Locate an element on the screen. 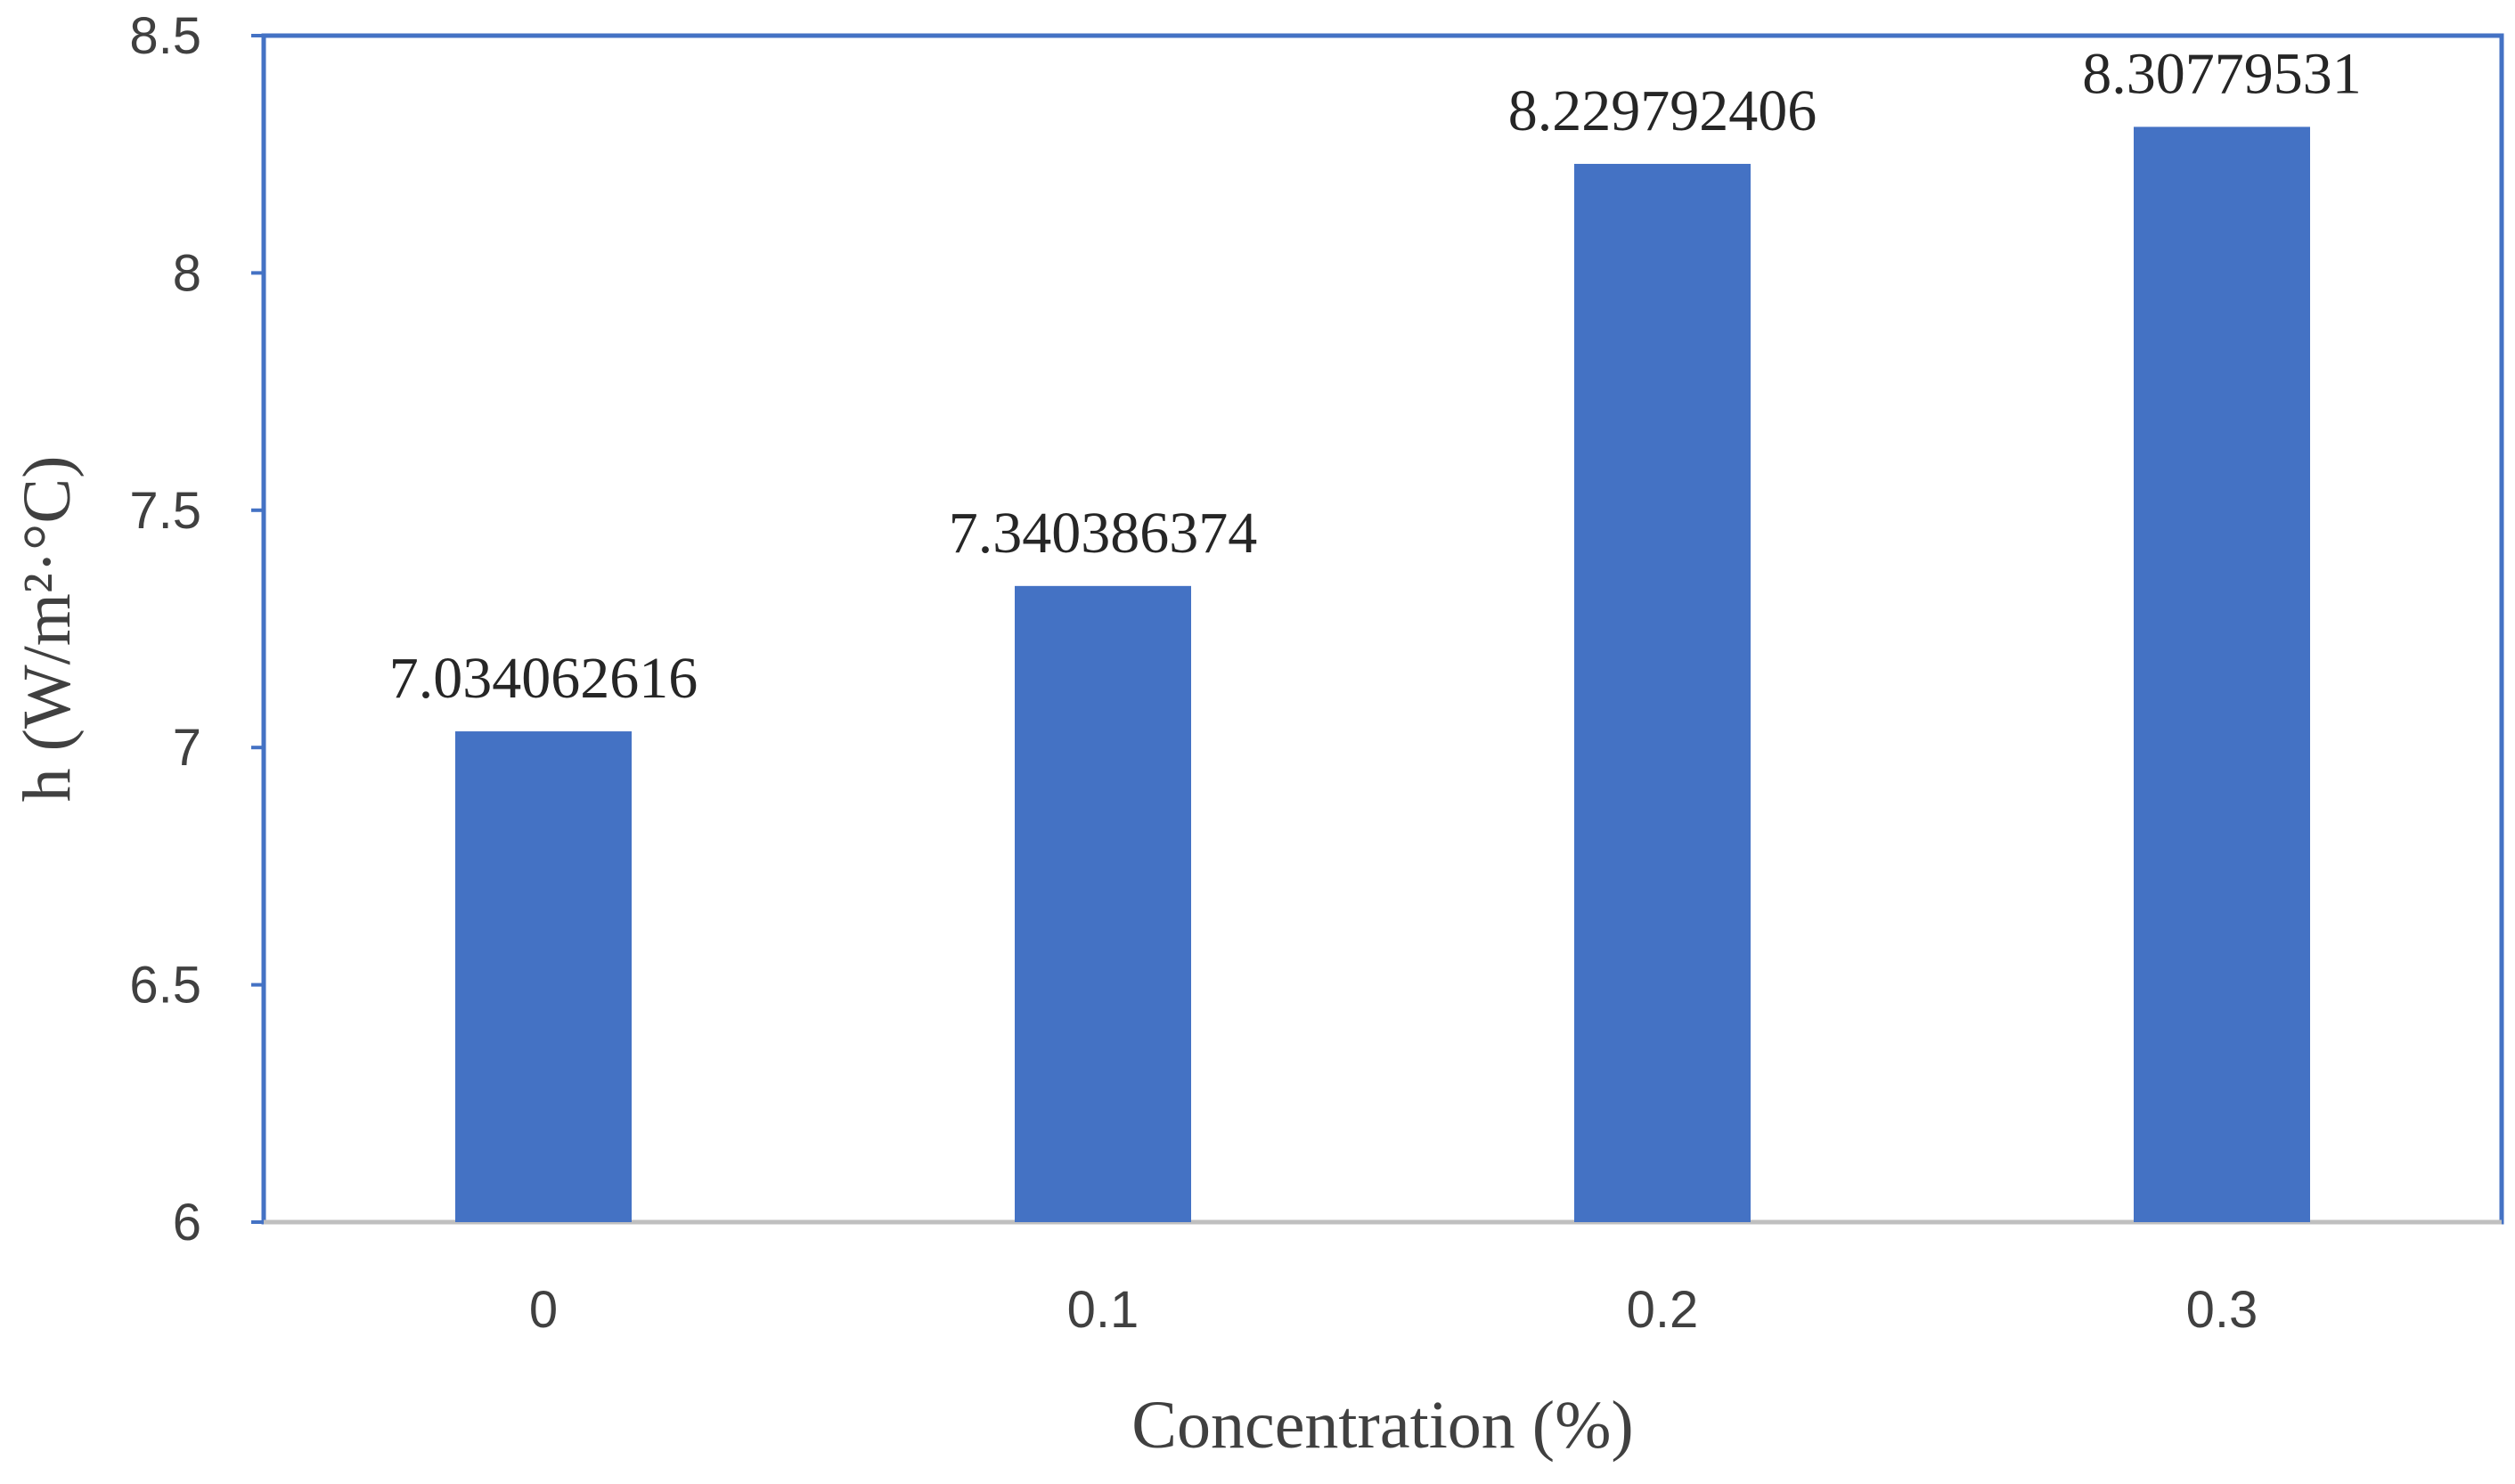 Image resolution: width=2515 pixels, height=1484 pixels. y-tick-label: 6.5 is located at coordinates (165, 986).